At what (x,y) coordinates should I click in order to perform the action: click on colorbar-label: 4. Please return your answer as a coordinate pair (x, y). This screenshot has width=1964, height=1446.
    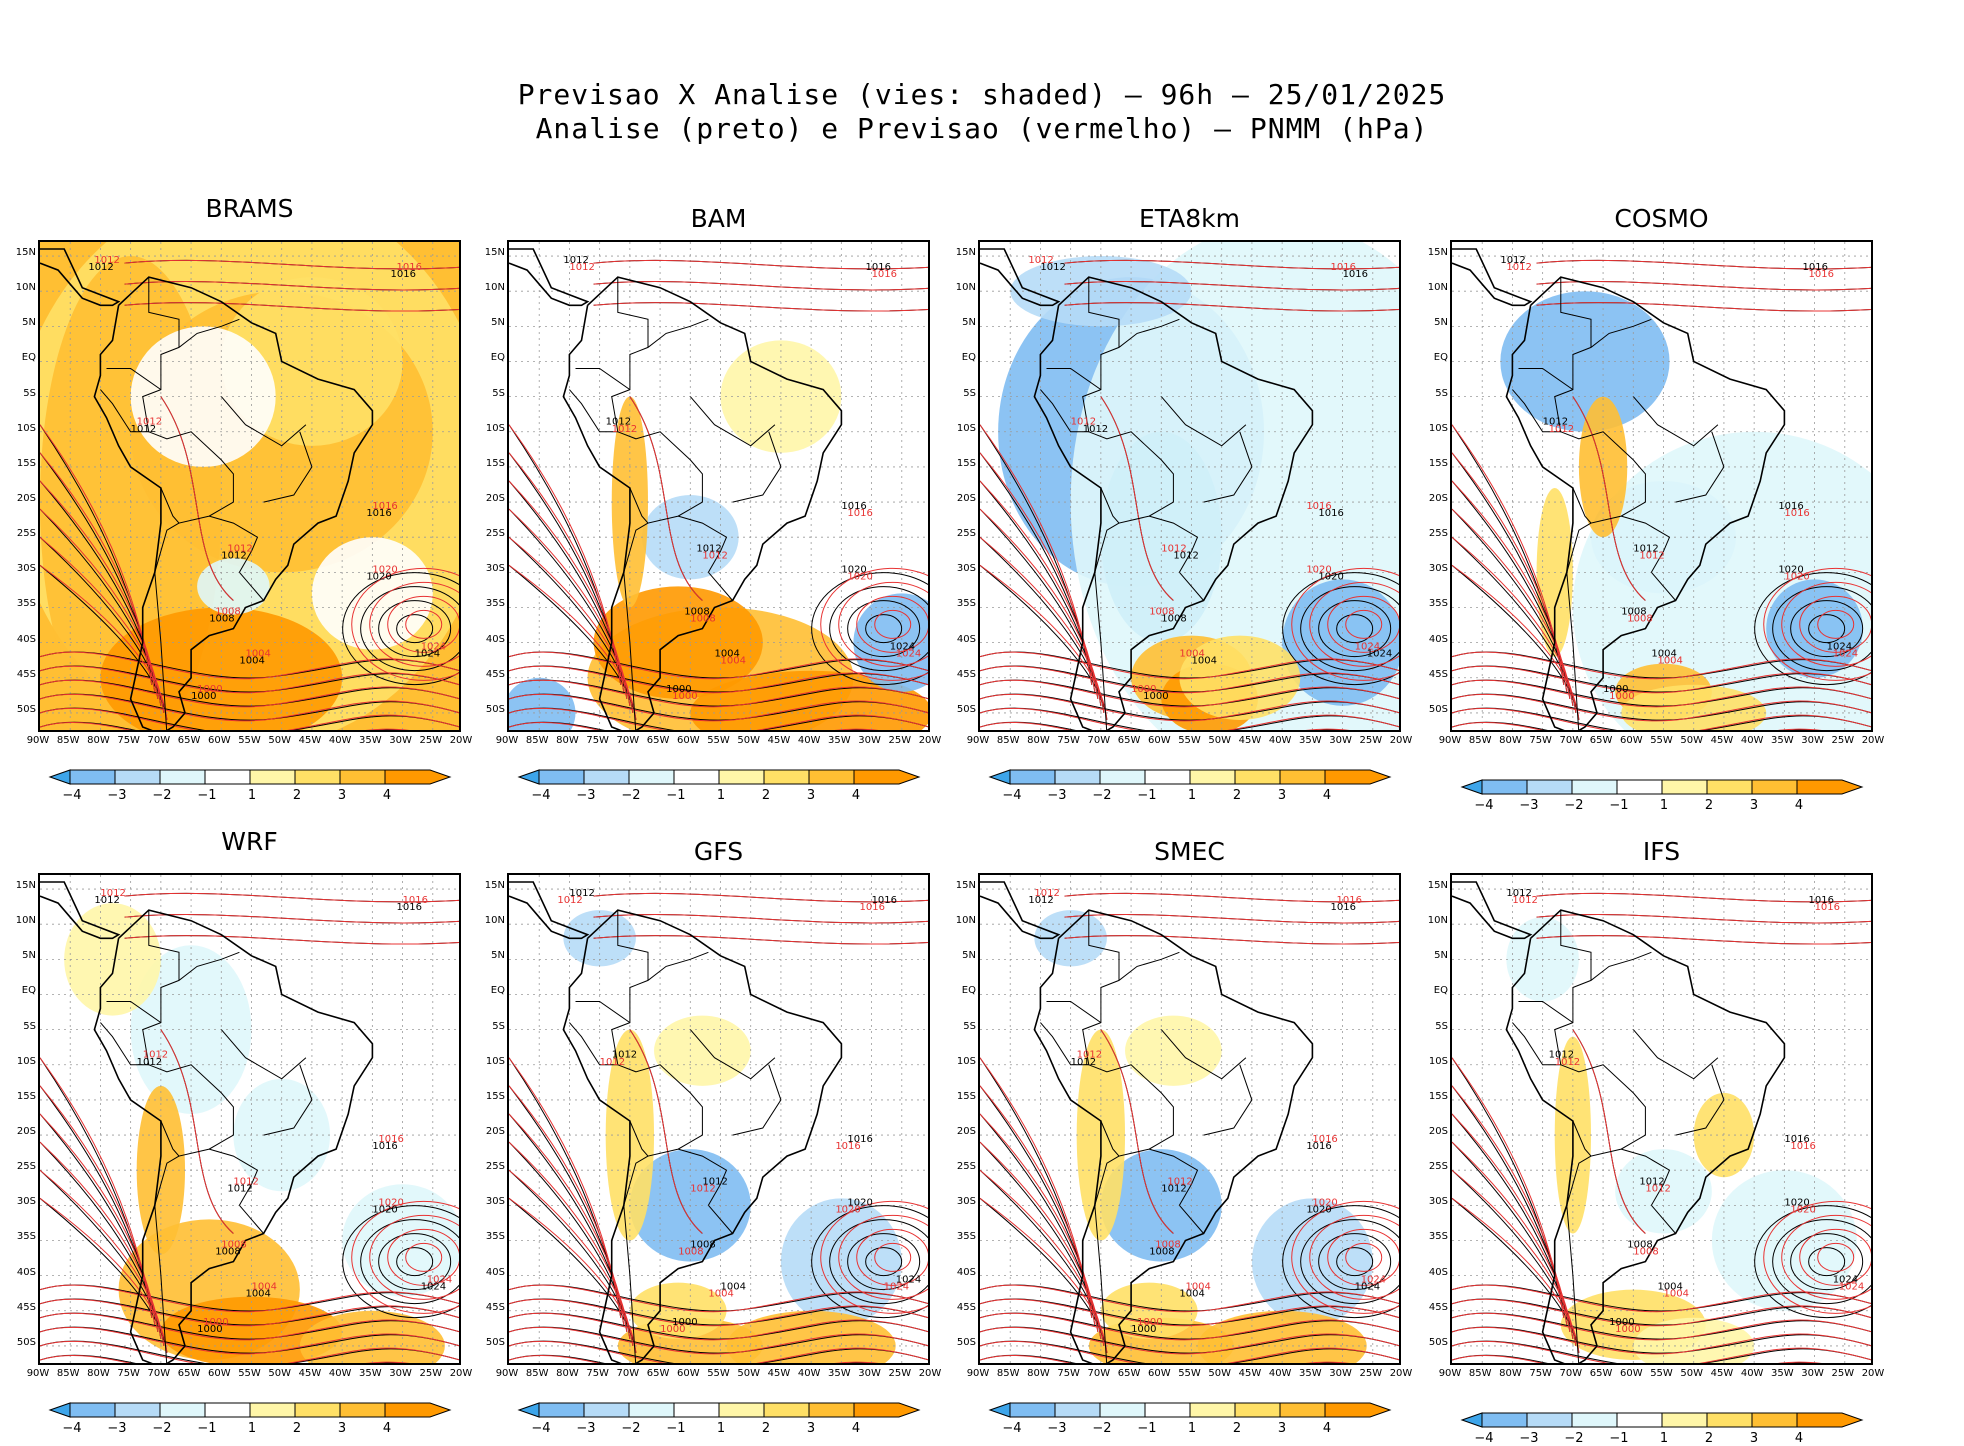
    Looking at the image, I should click on (387, 795).